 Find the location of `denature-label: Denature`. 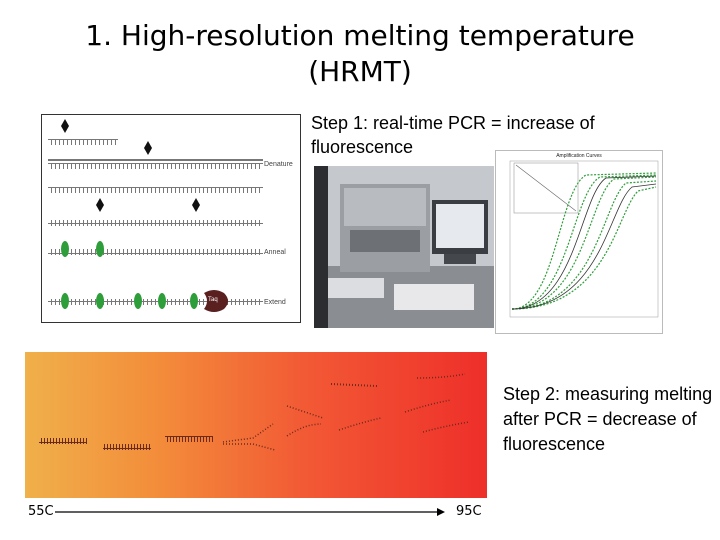

denature-label: Denature is located at coordinates (278, 164).